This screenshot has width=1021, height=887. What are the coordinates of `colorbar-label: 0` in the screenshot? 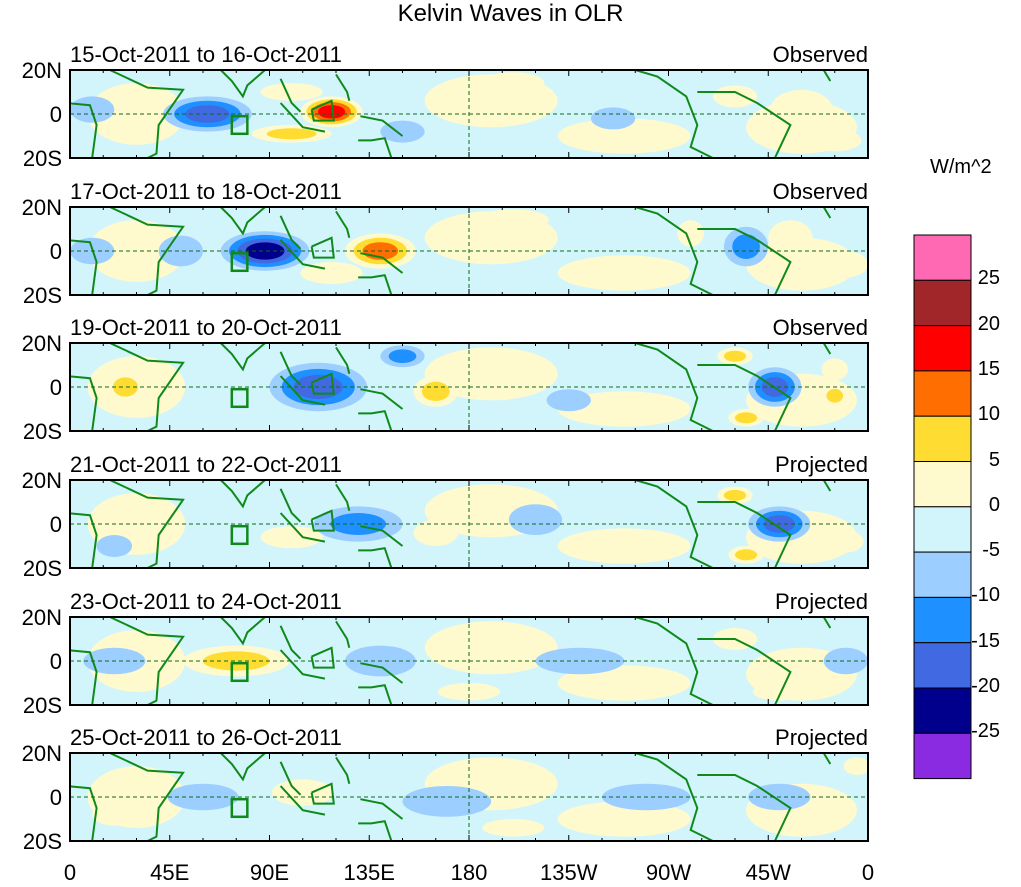 It's located at (994, 504).